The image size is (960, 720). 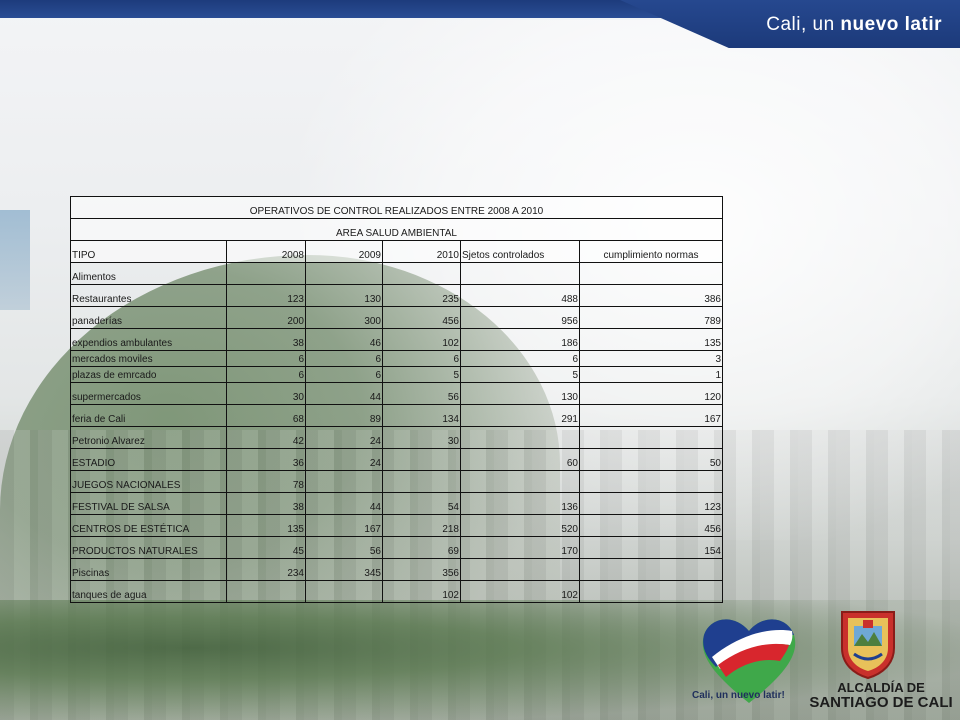 What do you see at coordinates (520, 525) in the screenshot?
I see `cell-sujetos: 520` at bounding box center [520, 525].